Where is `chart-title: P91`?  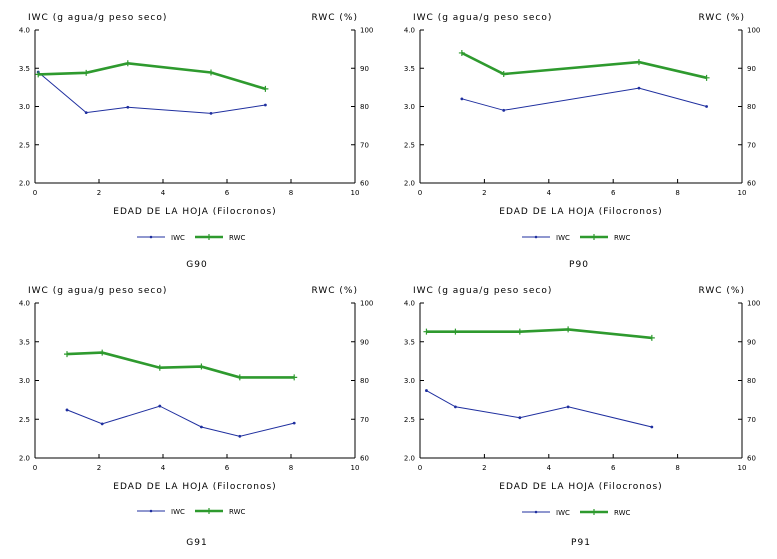
chart-title: P91 is located at coordinates (581, 543).